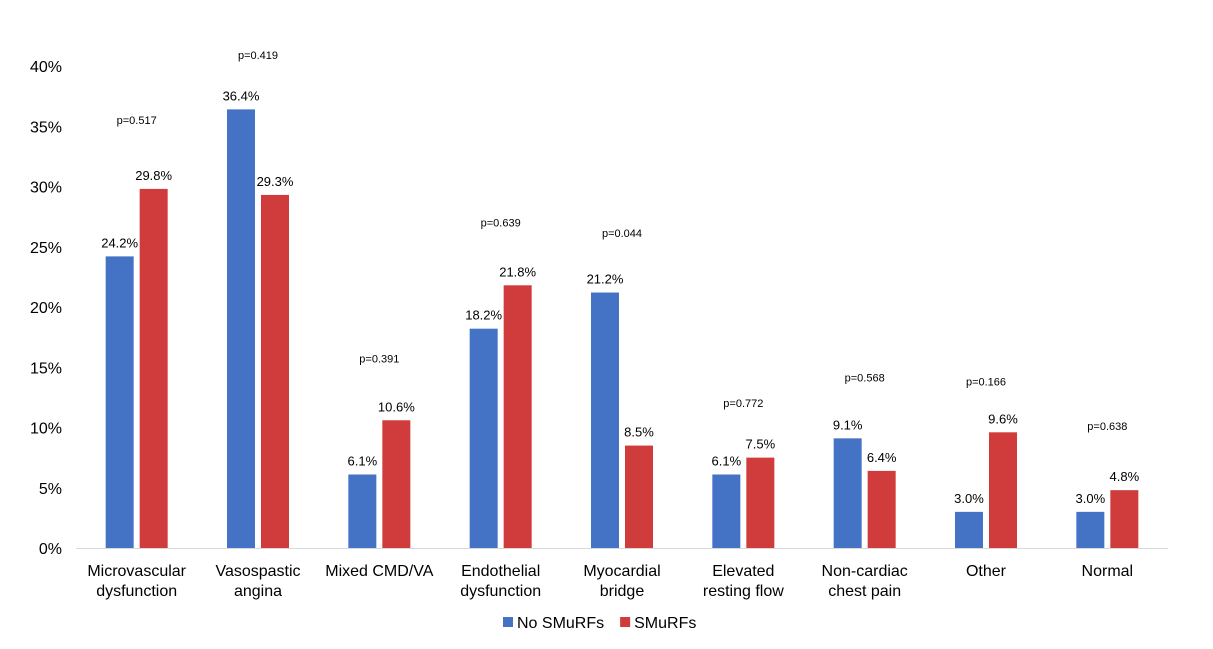  What do you see at coordinates (275, 181) in the screenshot?
I see `data-label: 29.3%` at bounding box center [275, 181].